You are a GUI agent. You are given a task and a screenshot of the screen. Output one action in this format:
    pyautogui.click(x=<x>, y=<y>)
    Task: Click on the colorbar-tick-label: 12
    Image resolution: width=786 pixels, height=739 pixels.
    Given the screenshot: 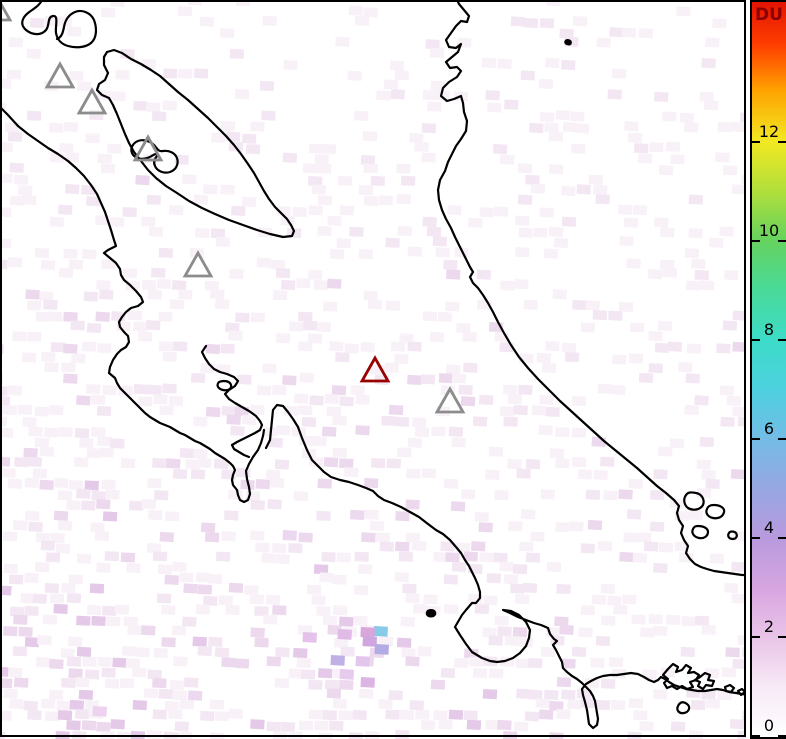 What is the action you would take?
    pyautogui.click(x=769, y=132)
    